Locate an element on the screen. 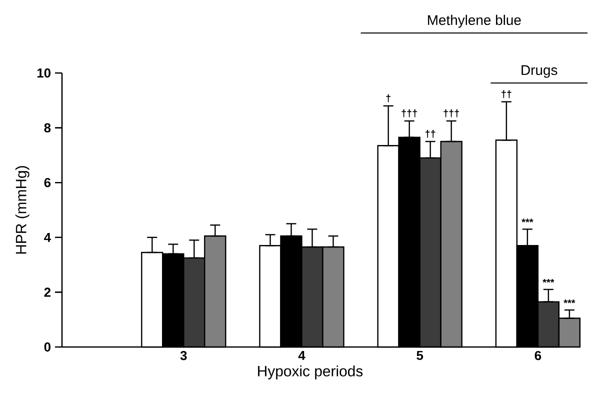  y-axis-title: HPR (mmHg) is located at coordinates (22, 210).